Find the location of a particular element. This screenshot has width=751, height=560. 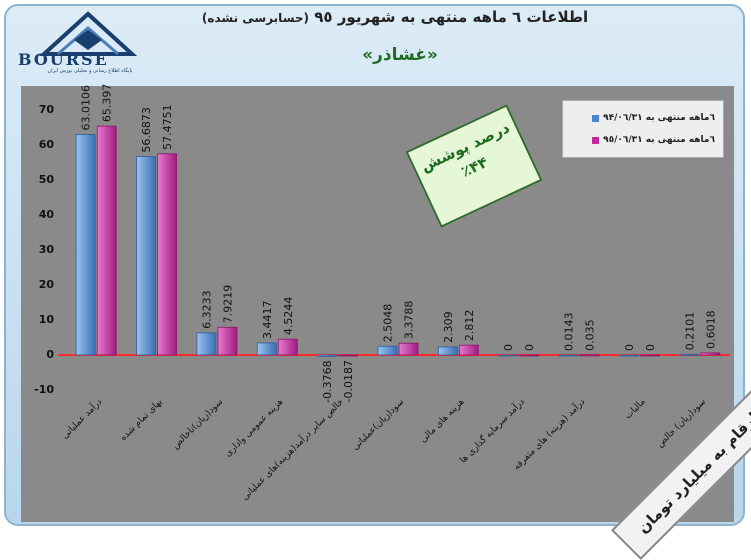

y-tick-label: -10 is located at coordinates (44, 389).